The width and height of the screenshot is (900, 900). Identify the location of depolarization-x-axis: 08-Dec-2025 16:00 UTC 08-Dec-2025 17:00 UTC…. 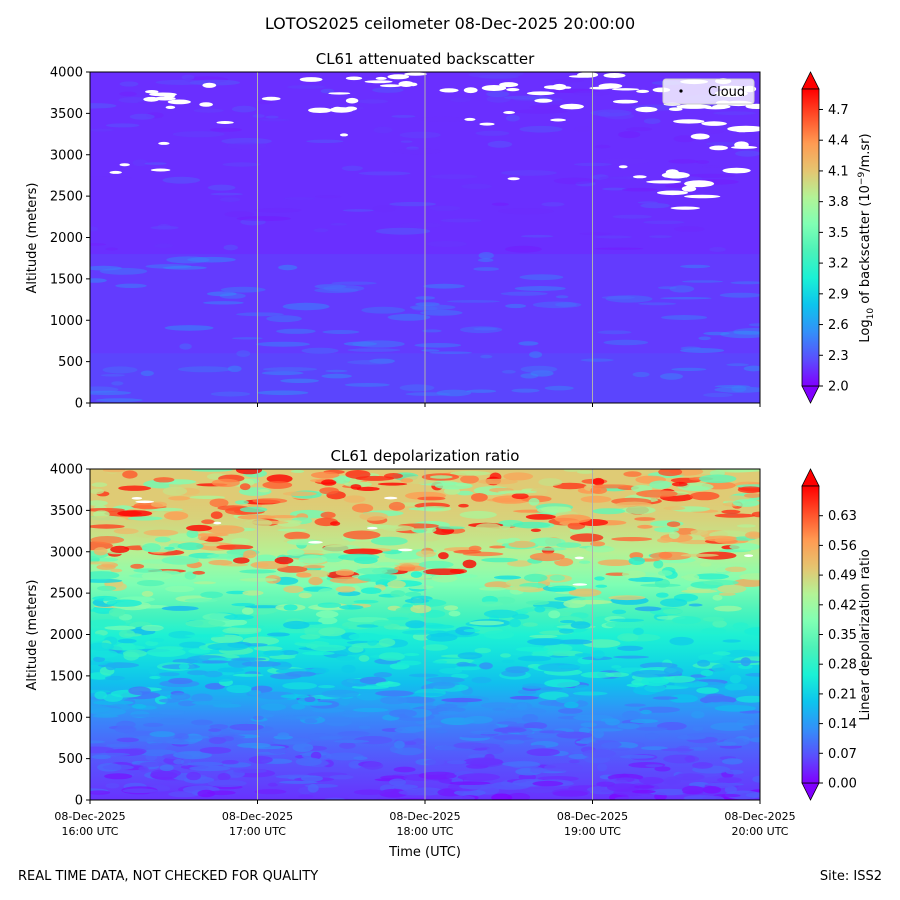
(425, 819).